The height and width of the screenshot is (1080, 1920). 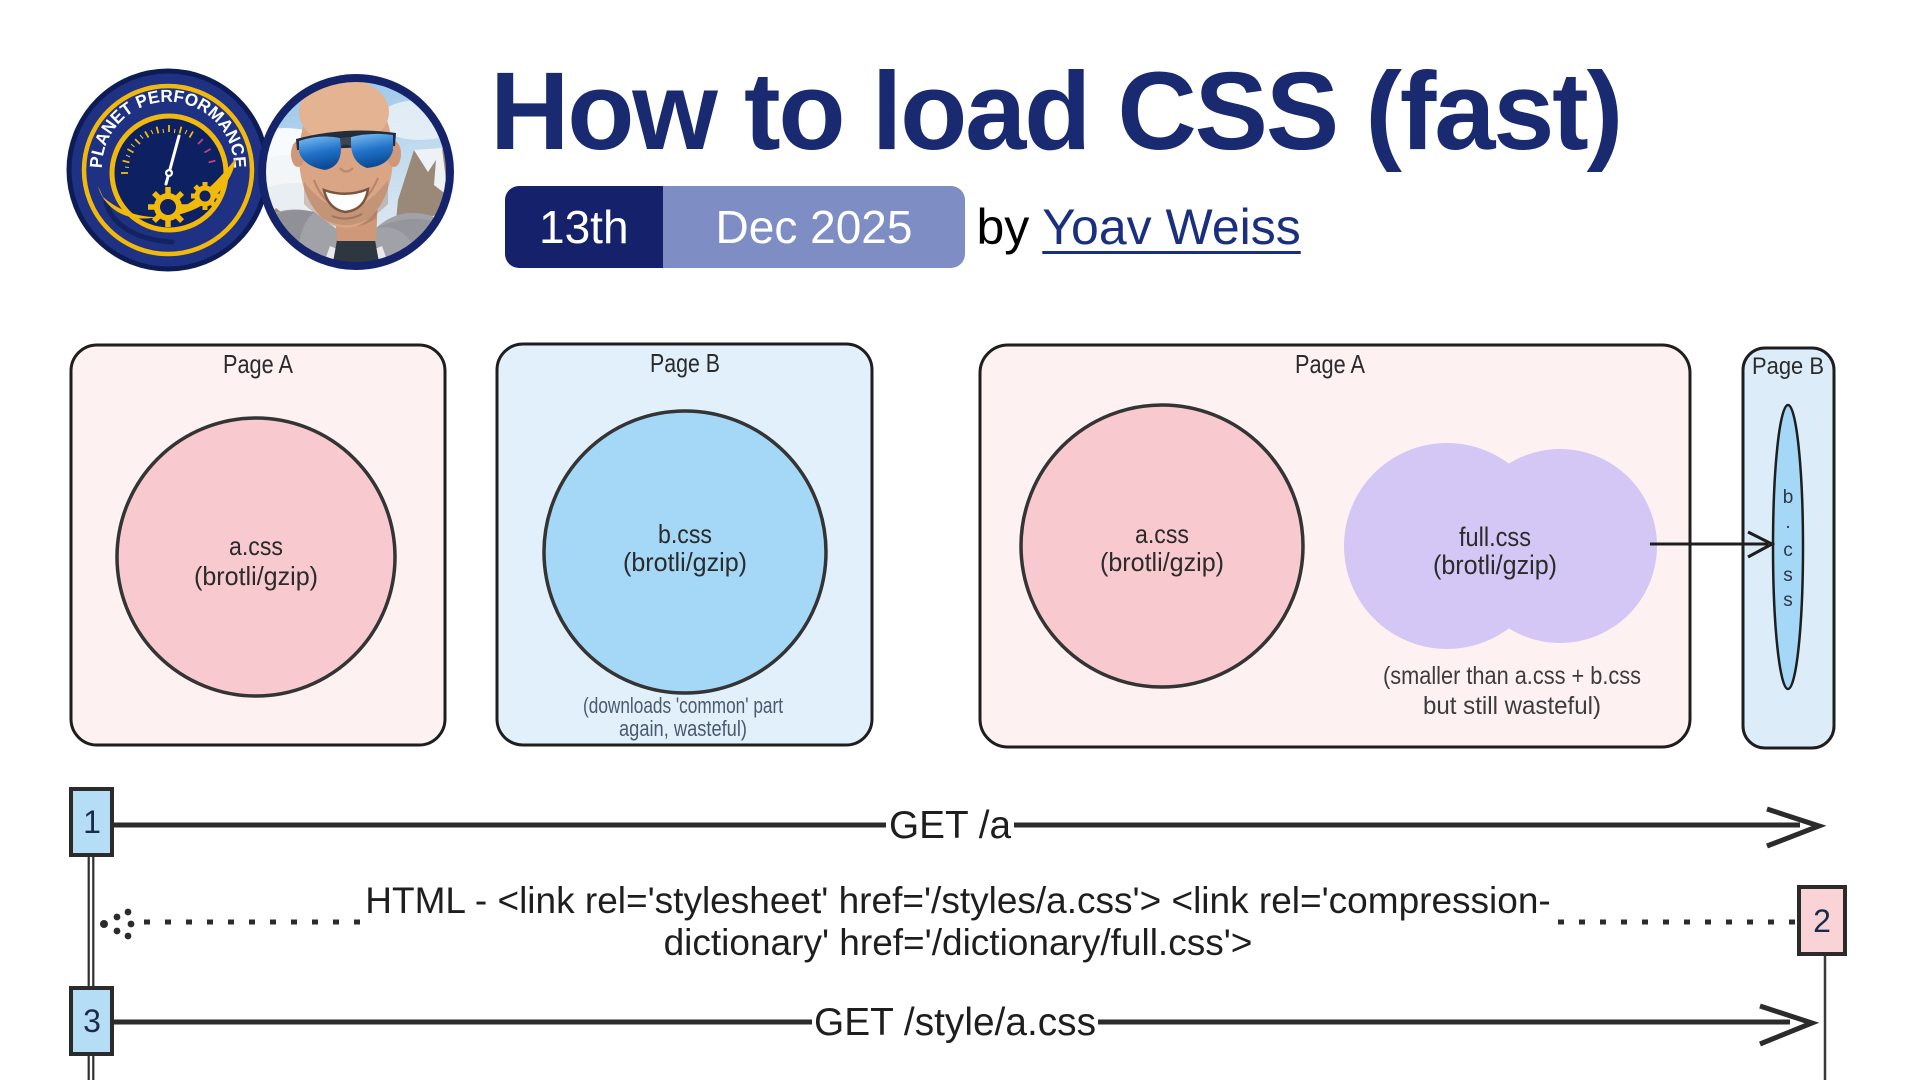 I want to click on svg-text: GET /style/a.css, so click(x=955, y=1022).